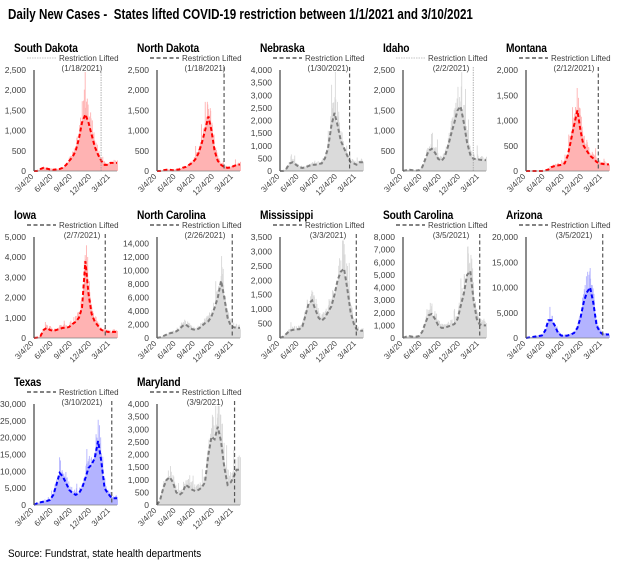 Image resolution: width=624 pixels, height=570 pixels. Describe the element at coordinates (385, 250) in the screenshot. I see `y-tick-label: 7,000` at that location.